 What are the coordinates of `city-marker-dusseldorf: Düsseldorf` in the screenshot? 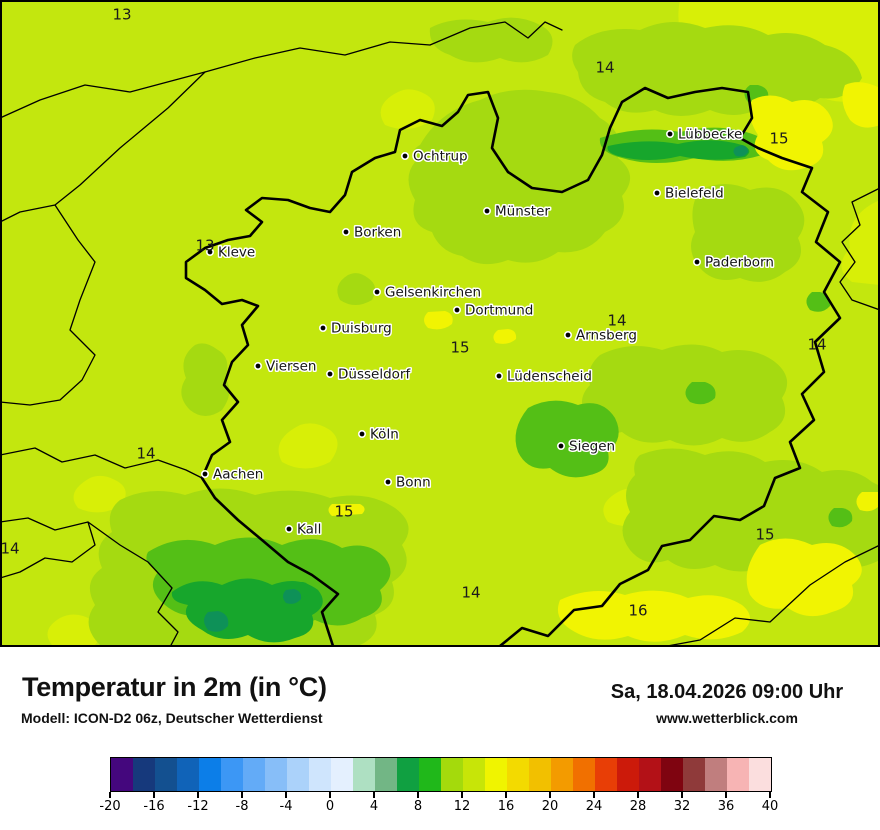 It's located at (369, 374).